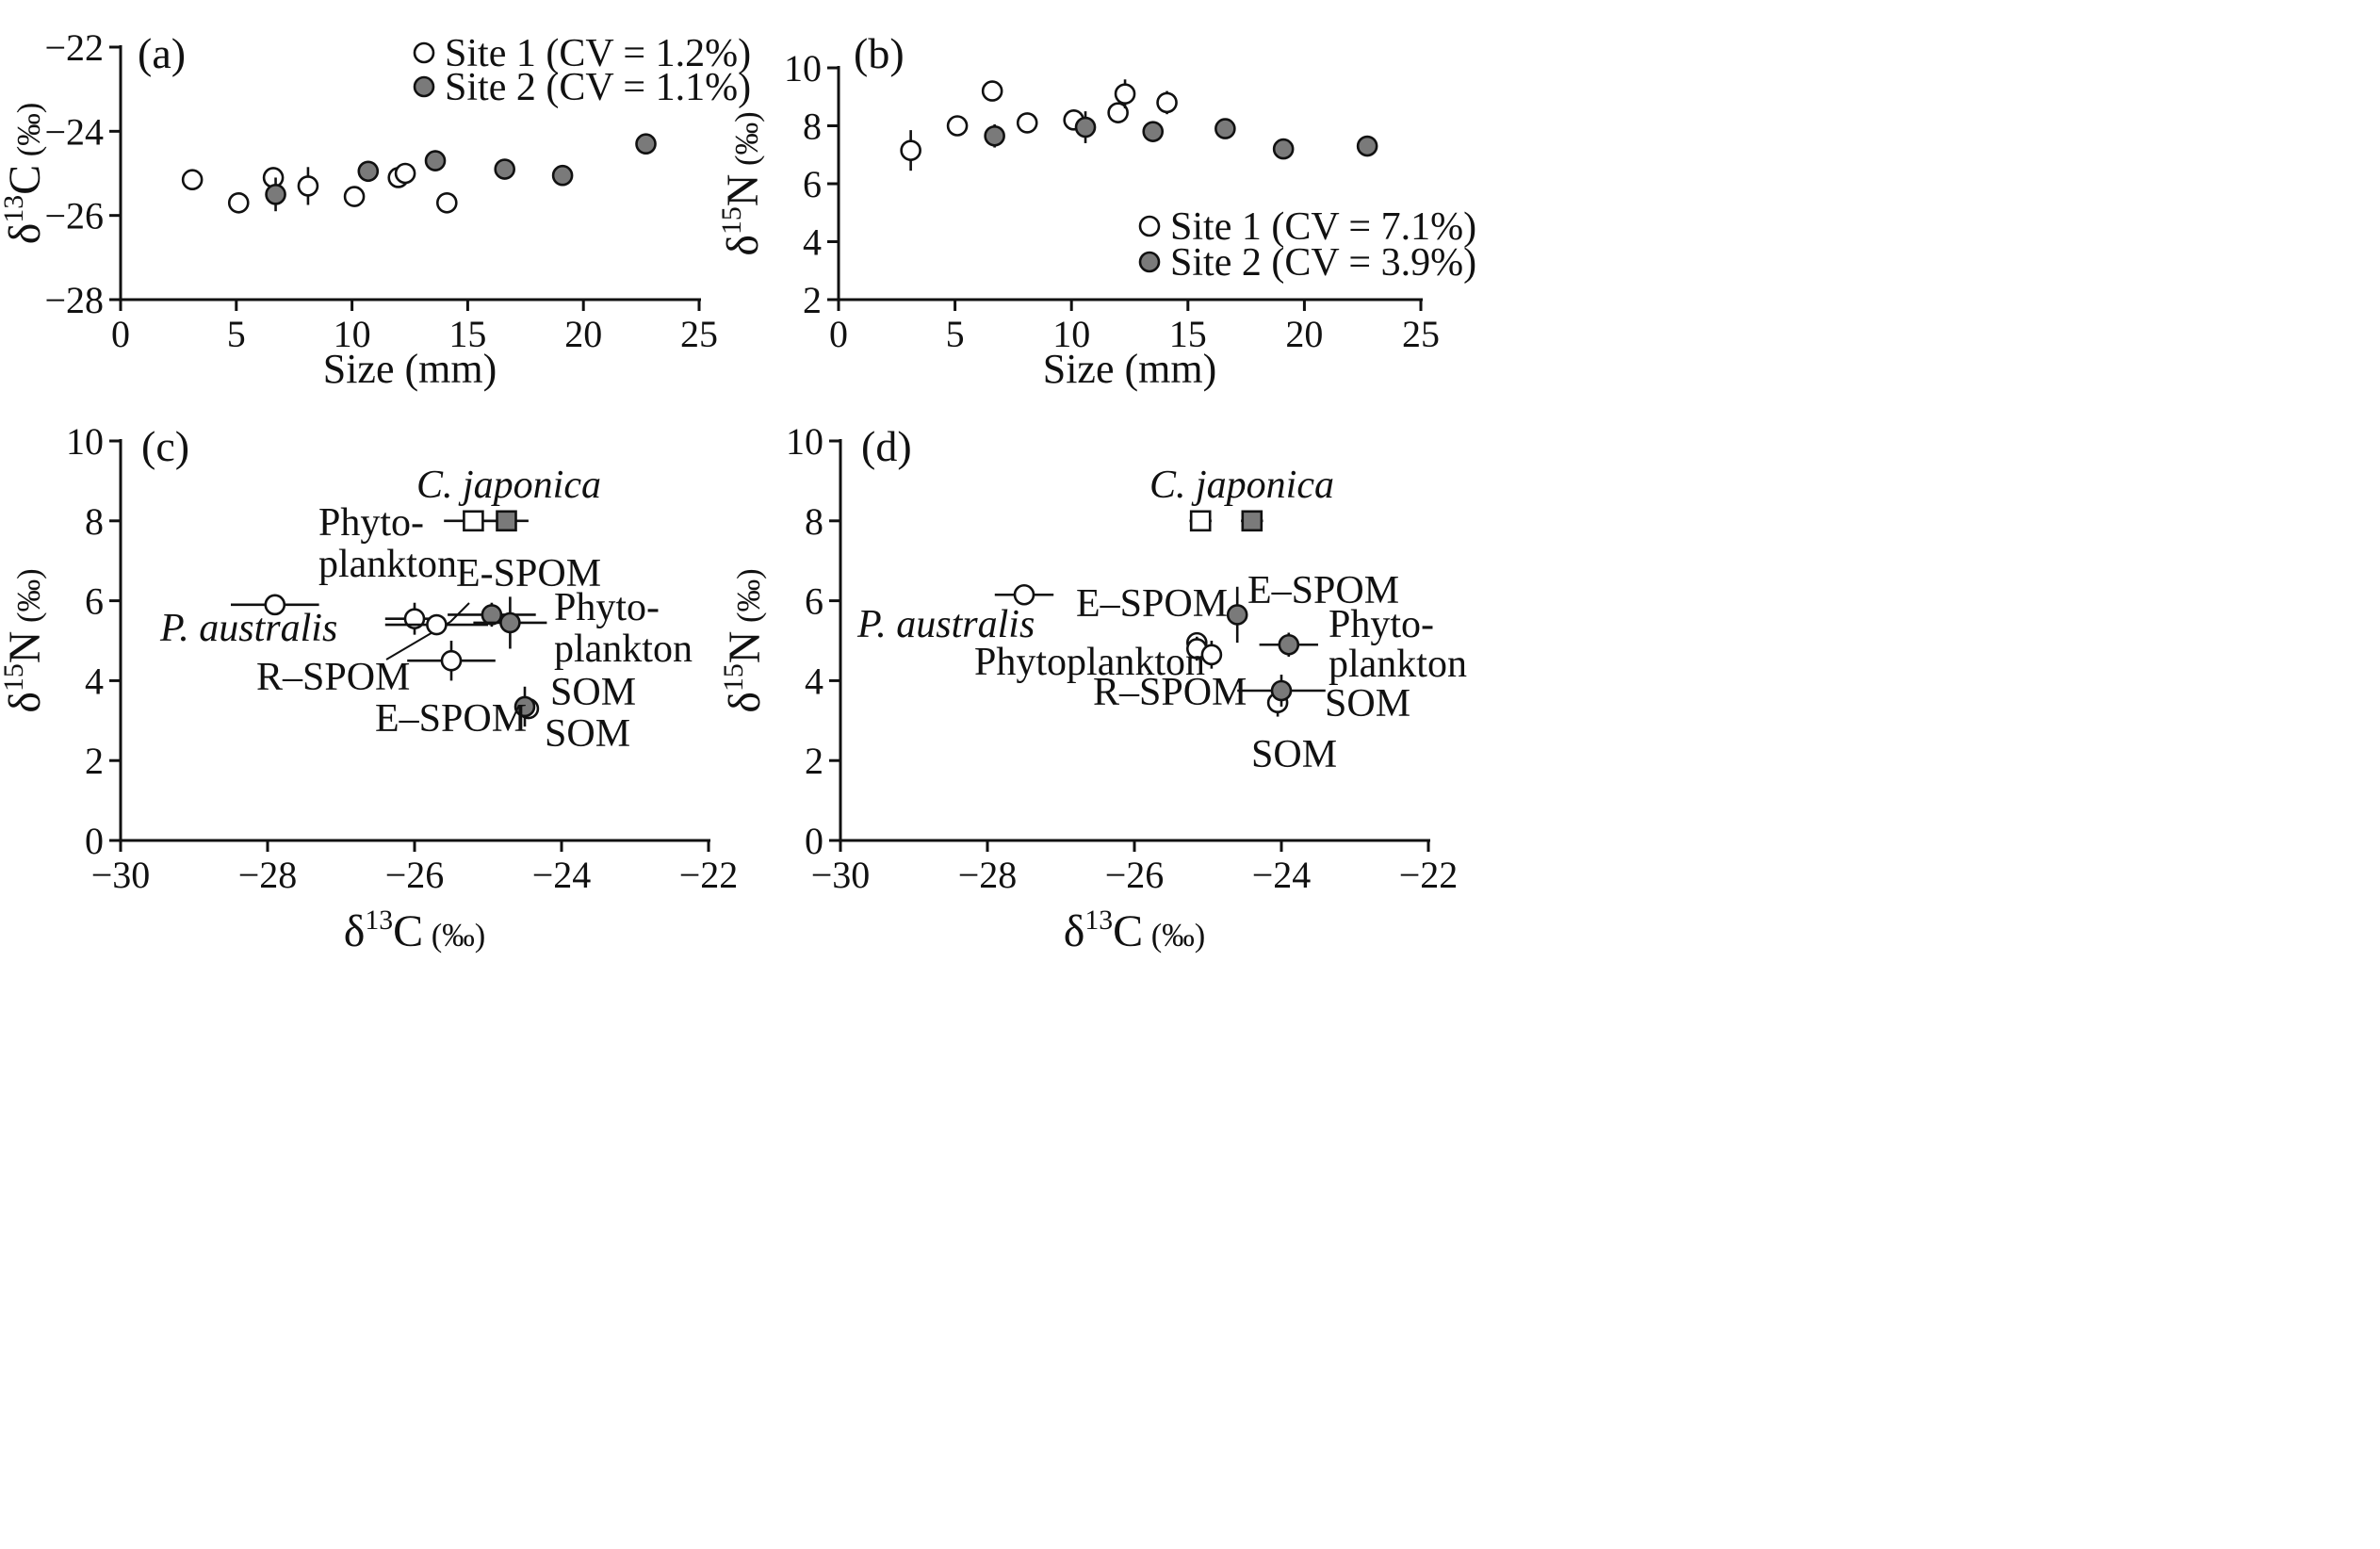  I want to click on y-tick-label: 10, so click(803, 68).